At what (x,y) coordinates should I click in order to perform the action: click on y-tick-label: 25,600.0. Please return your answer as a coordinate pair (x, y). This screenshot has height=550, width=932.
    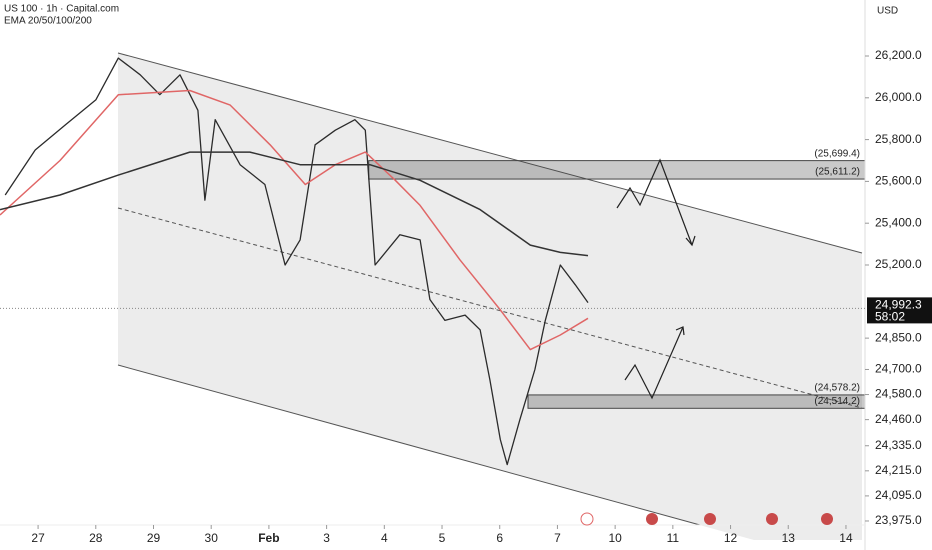
    Looking at the image, I should click on (898, 181).